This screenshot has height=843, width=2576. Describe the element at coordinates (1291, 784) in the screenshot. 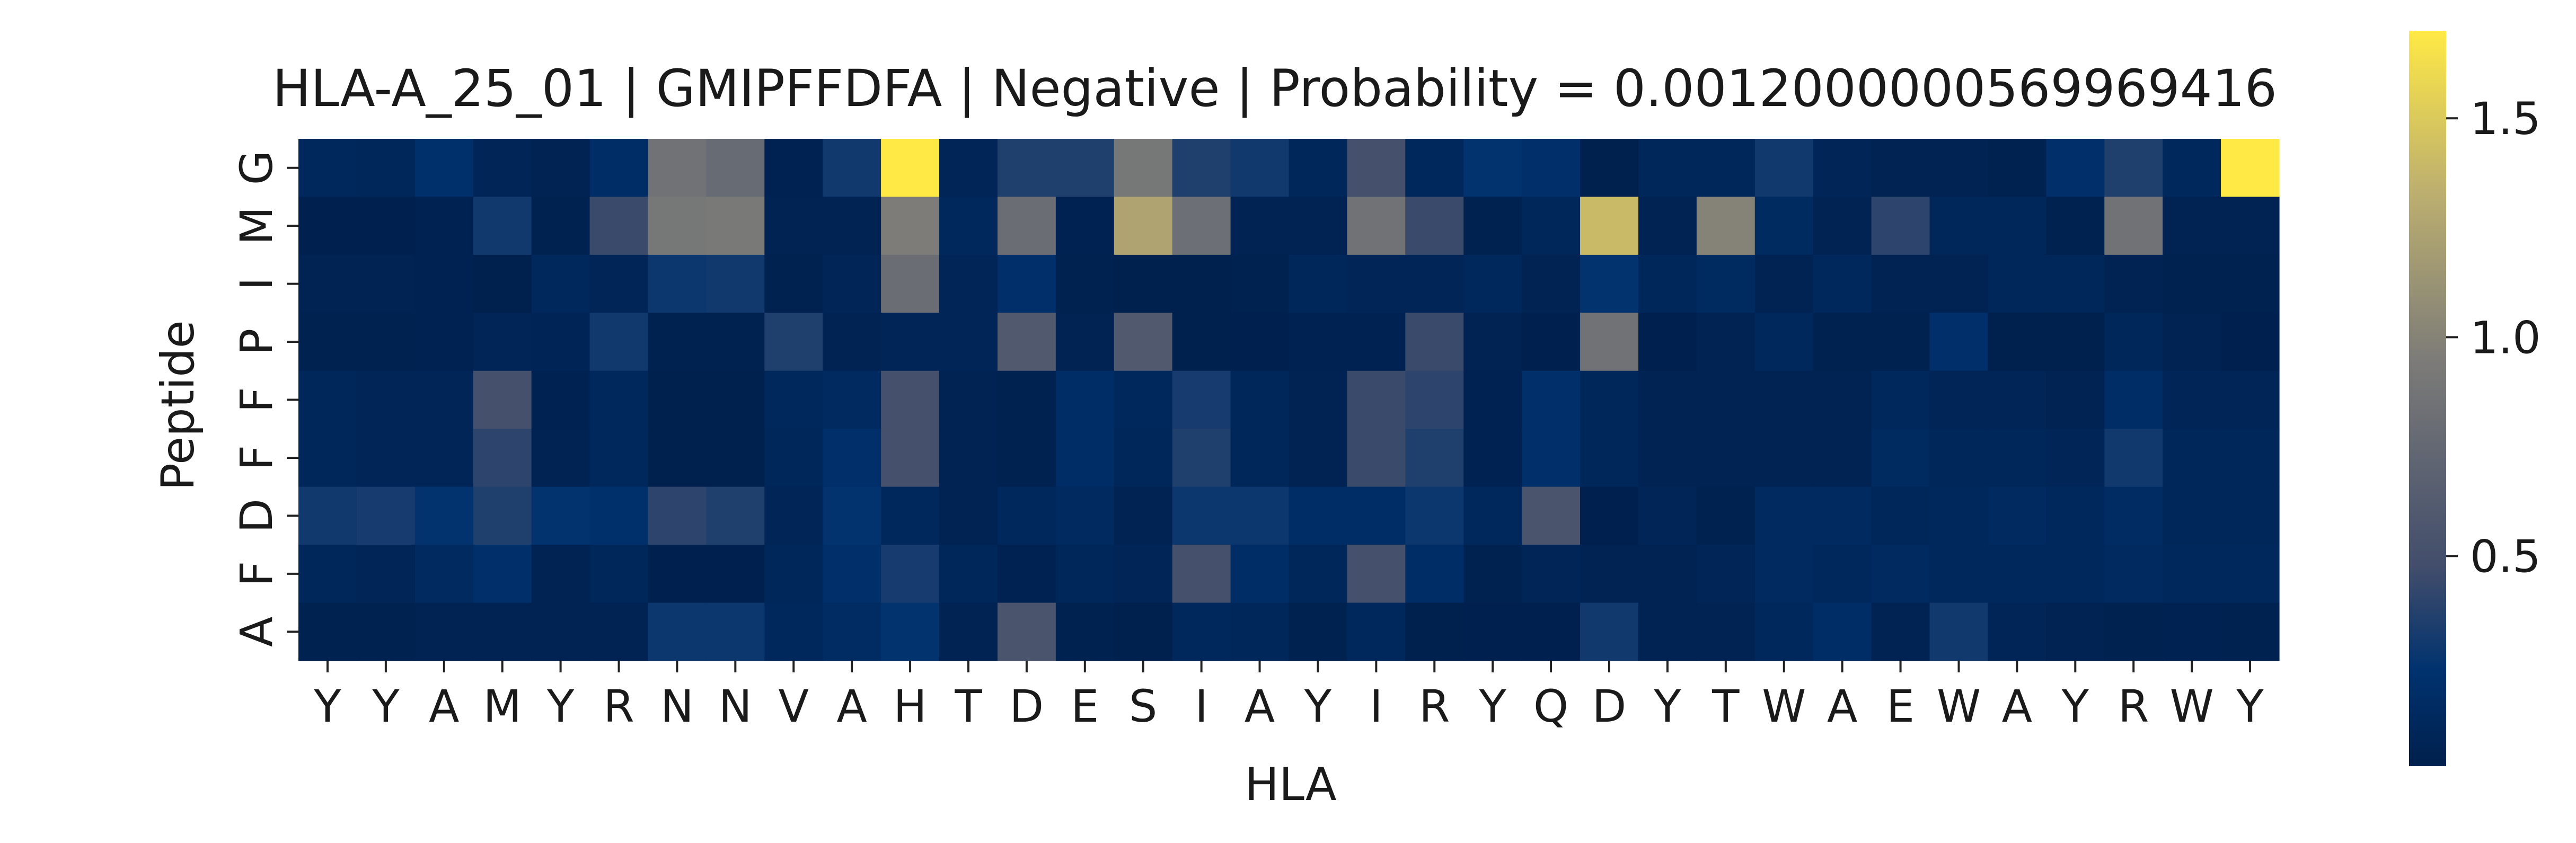

I see `x-axis-label: HLA` at that location.